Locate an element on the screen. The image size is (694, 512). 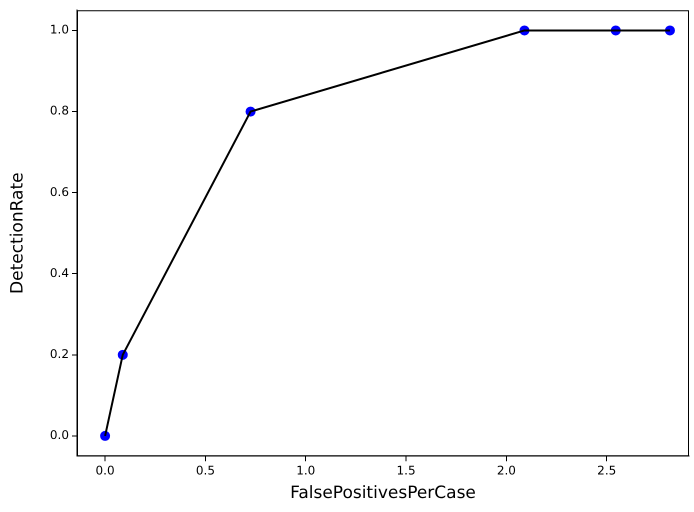
x-tick-label: 0.5 is located at coordinates (205, 471).